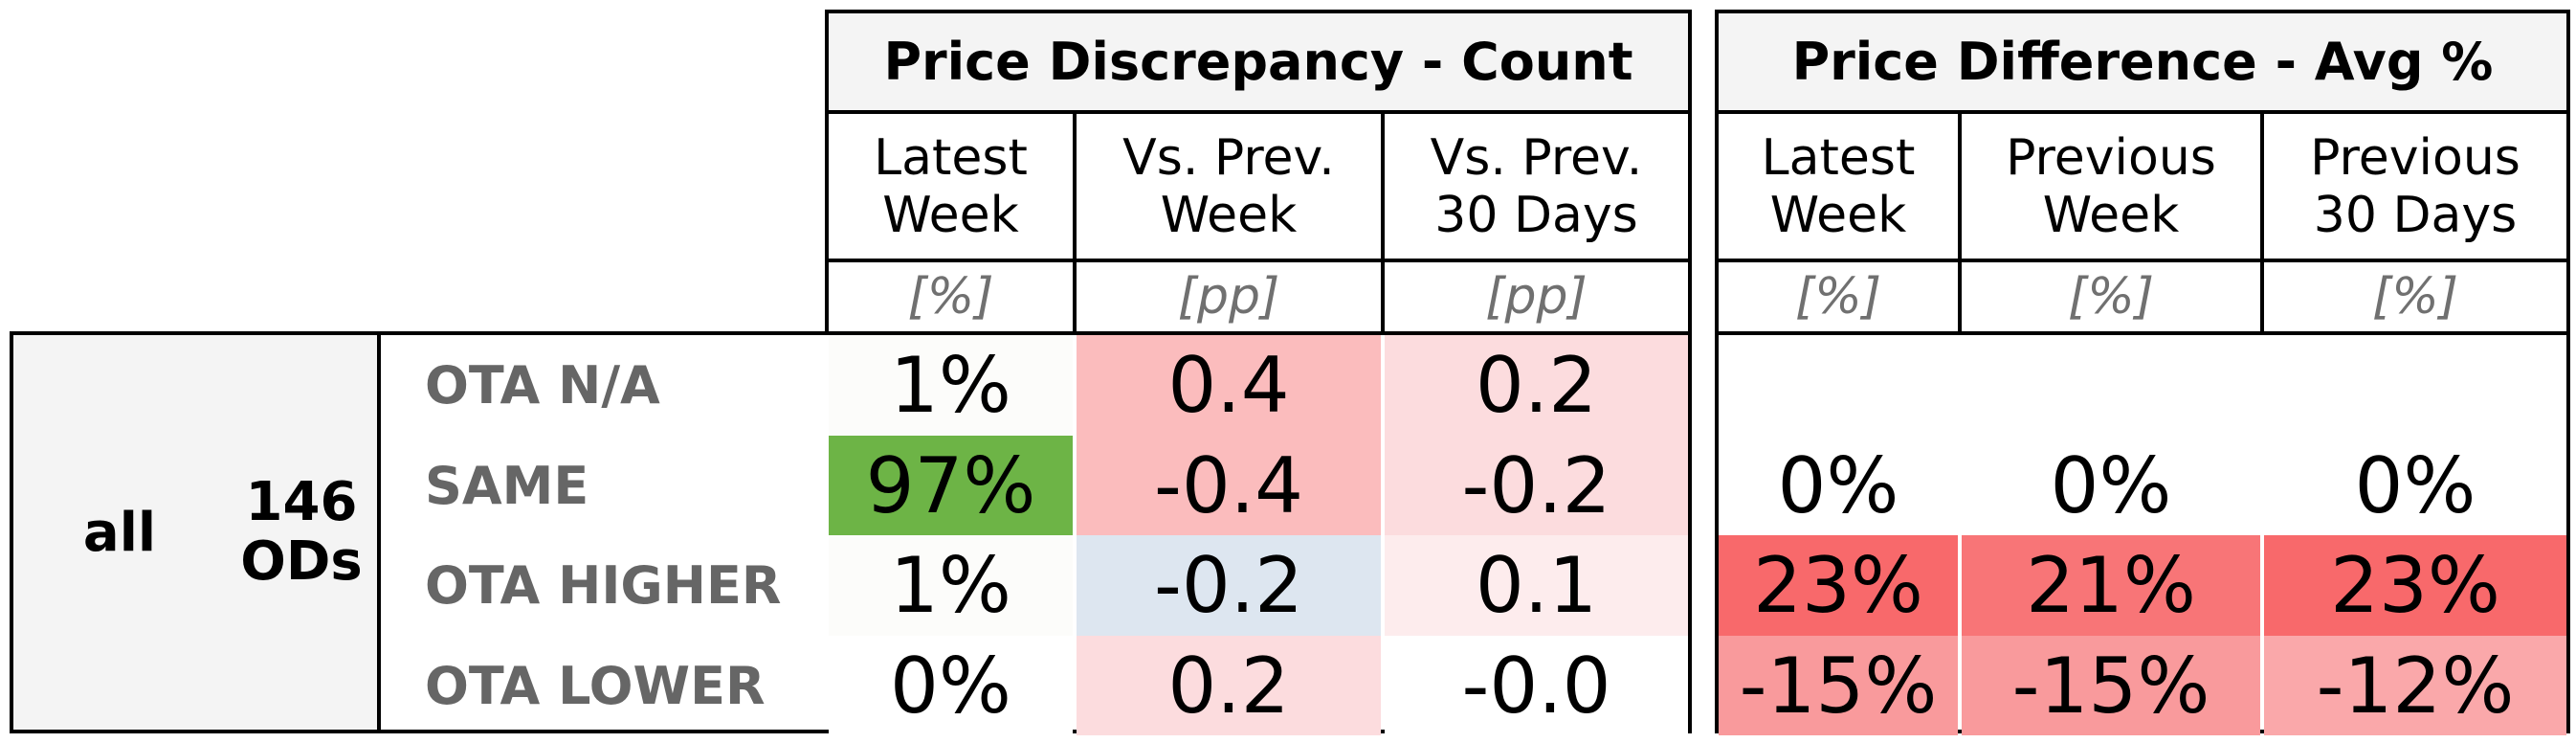 This screenshot has width=2576, height=743. What do you see at coordinates (542, 385) in the screenshot?
I see `row-label: OTA N/A` at bounding box center [542, 385].